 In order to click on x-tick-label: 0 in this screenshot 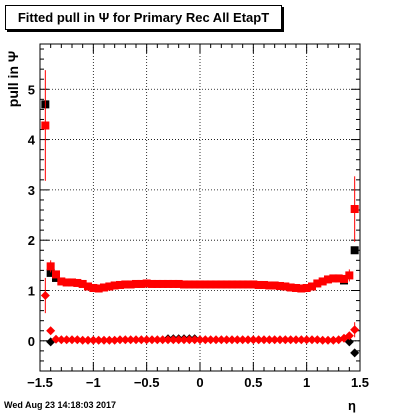, I will do `click(199, 382)`.